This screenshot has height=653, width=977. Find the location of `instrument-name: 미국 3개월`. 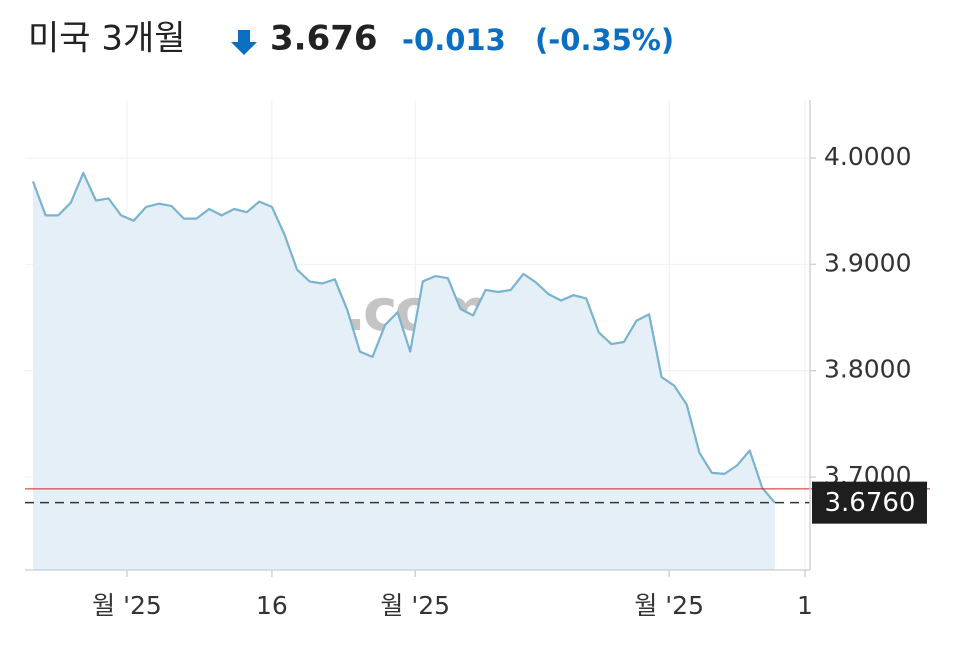

instrument-name: 미국 3개월 is located at coordinates (107, 39).